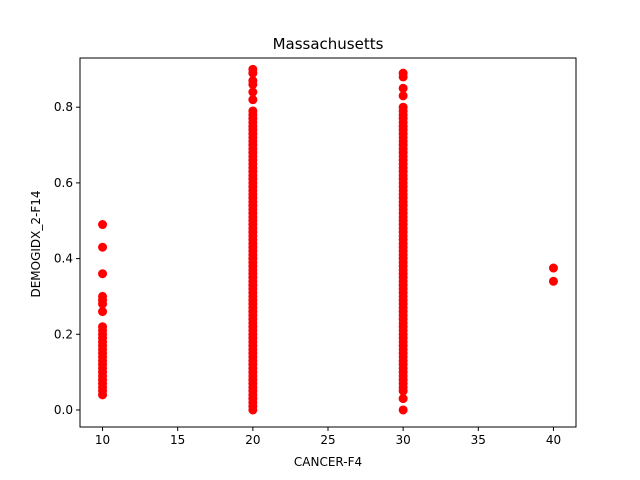 This screenshot has height=480, width=640. Describe the element at coordinates (553, 440) in the screenshot. I see `x-tick-label: 40` at that location.